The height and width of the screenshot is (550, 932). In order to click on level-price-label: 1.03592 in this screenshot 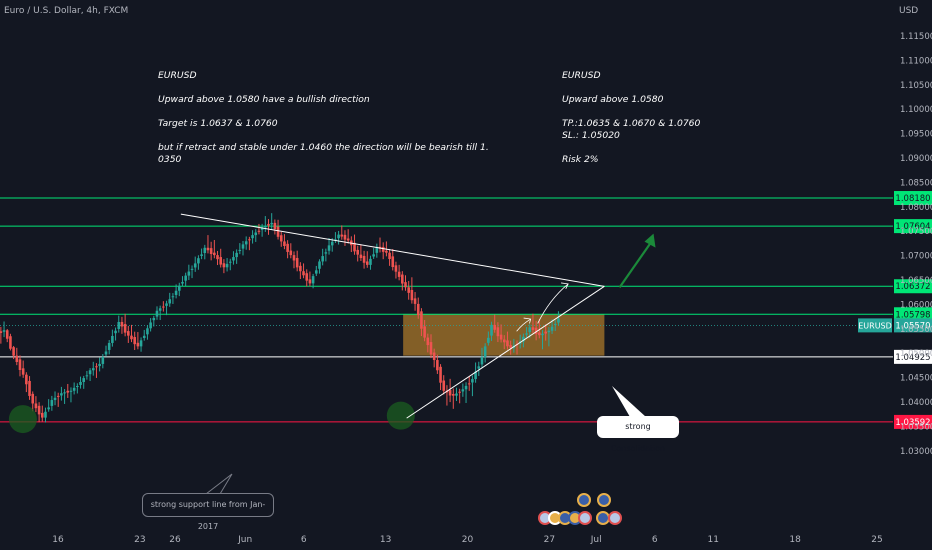, I will do `click(912, 423)`.